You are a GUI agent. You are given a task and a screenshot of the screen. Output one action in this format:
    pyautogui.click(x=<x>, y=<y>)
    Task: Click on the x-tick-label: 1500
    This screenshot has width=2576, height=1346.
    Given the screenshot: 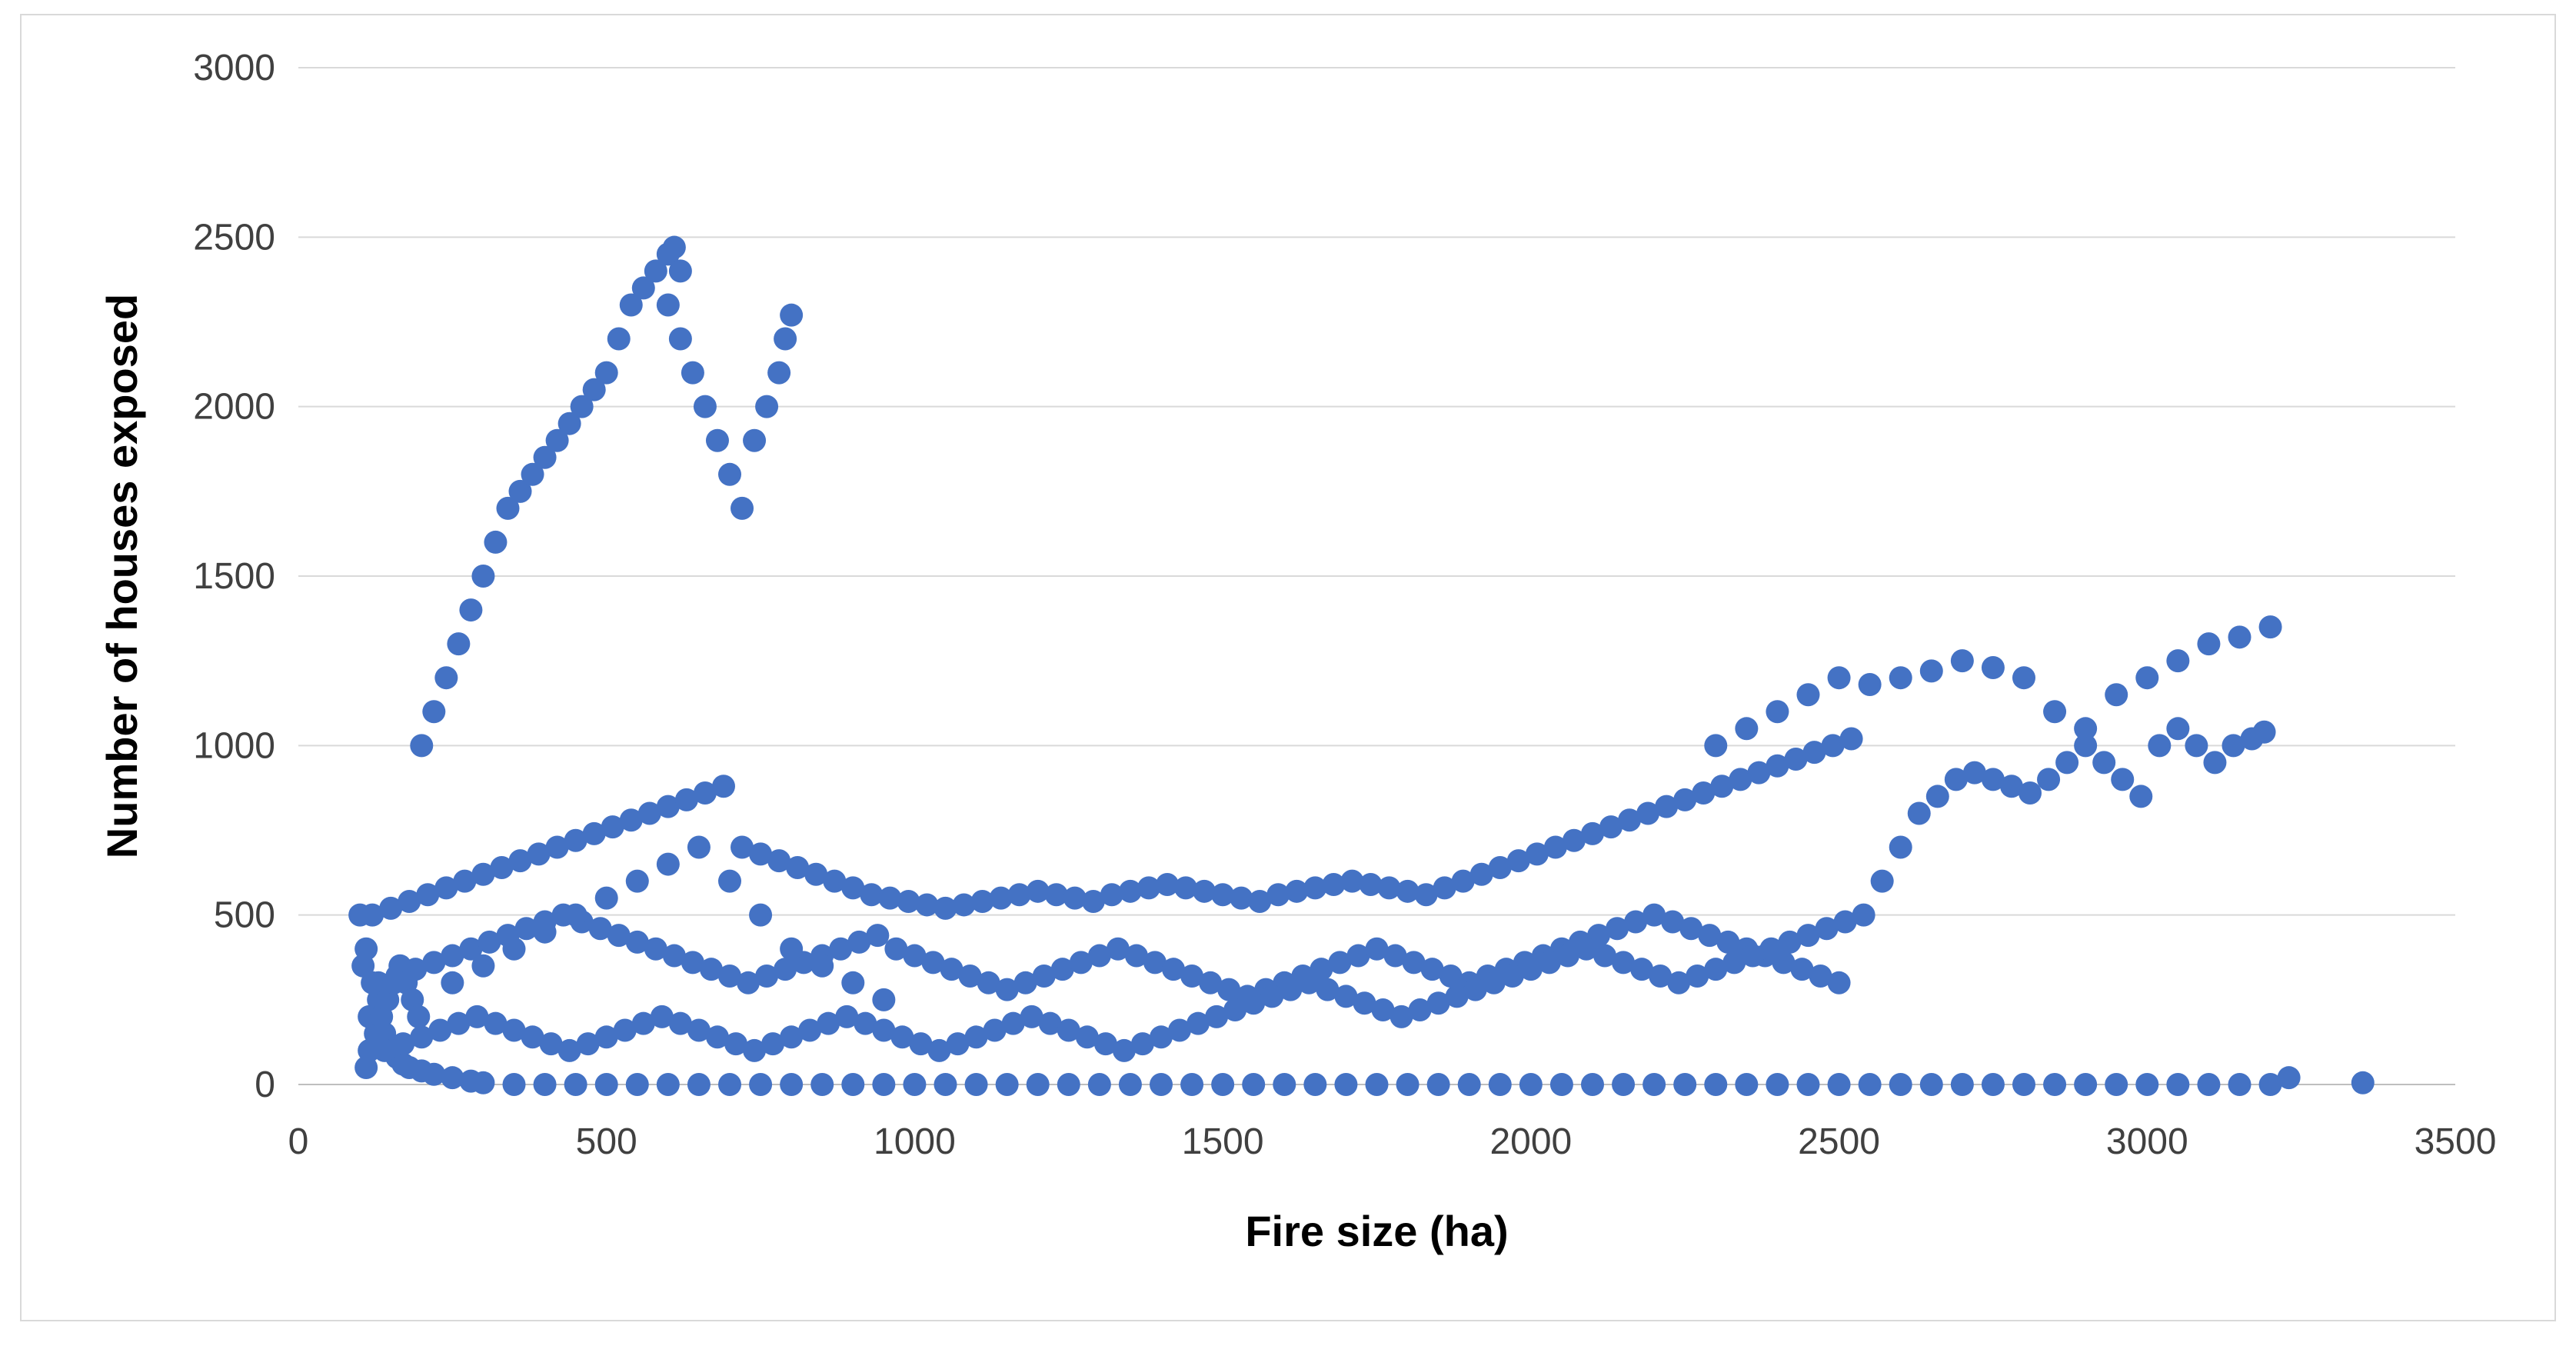 What is the action you would take?
    pyautogui.click(x=1223, y=1141)
    